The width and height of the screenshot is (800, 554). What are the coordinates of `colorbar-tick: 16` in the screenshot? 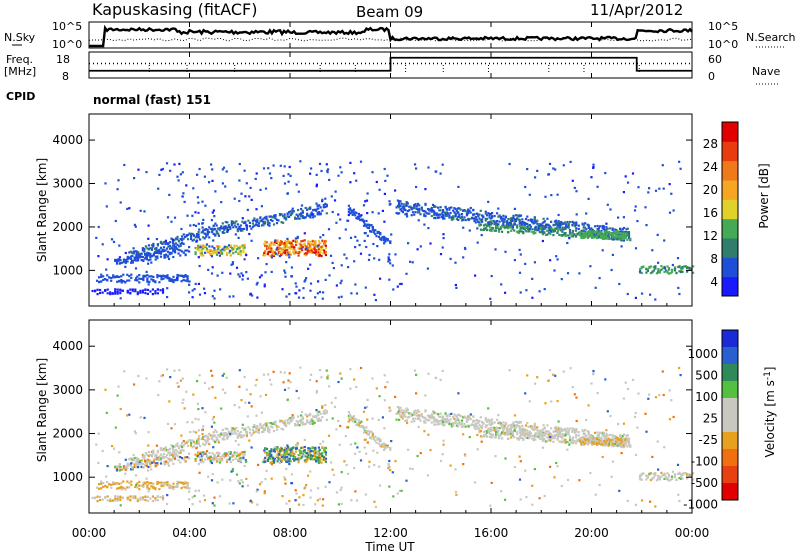 It's located at (710, 213).